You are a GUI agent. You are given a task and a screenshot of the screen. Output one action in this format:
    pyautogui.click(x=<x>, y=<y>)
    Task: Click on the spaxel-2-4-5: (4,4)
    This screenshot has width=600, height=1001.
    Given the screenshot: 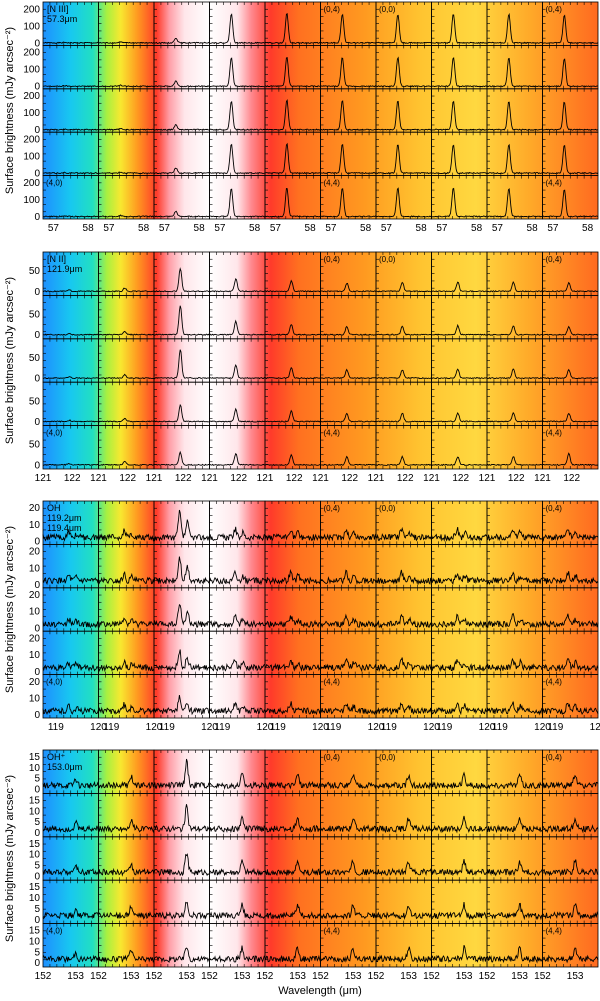 What is the action you would take?
    pyautogui.click(x=348, y=696)
    